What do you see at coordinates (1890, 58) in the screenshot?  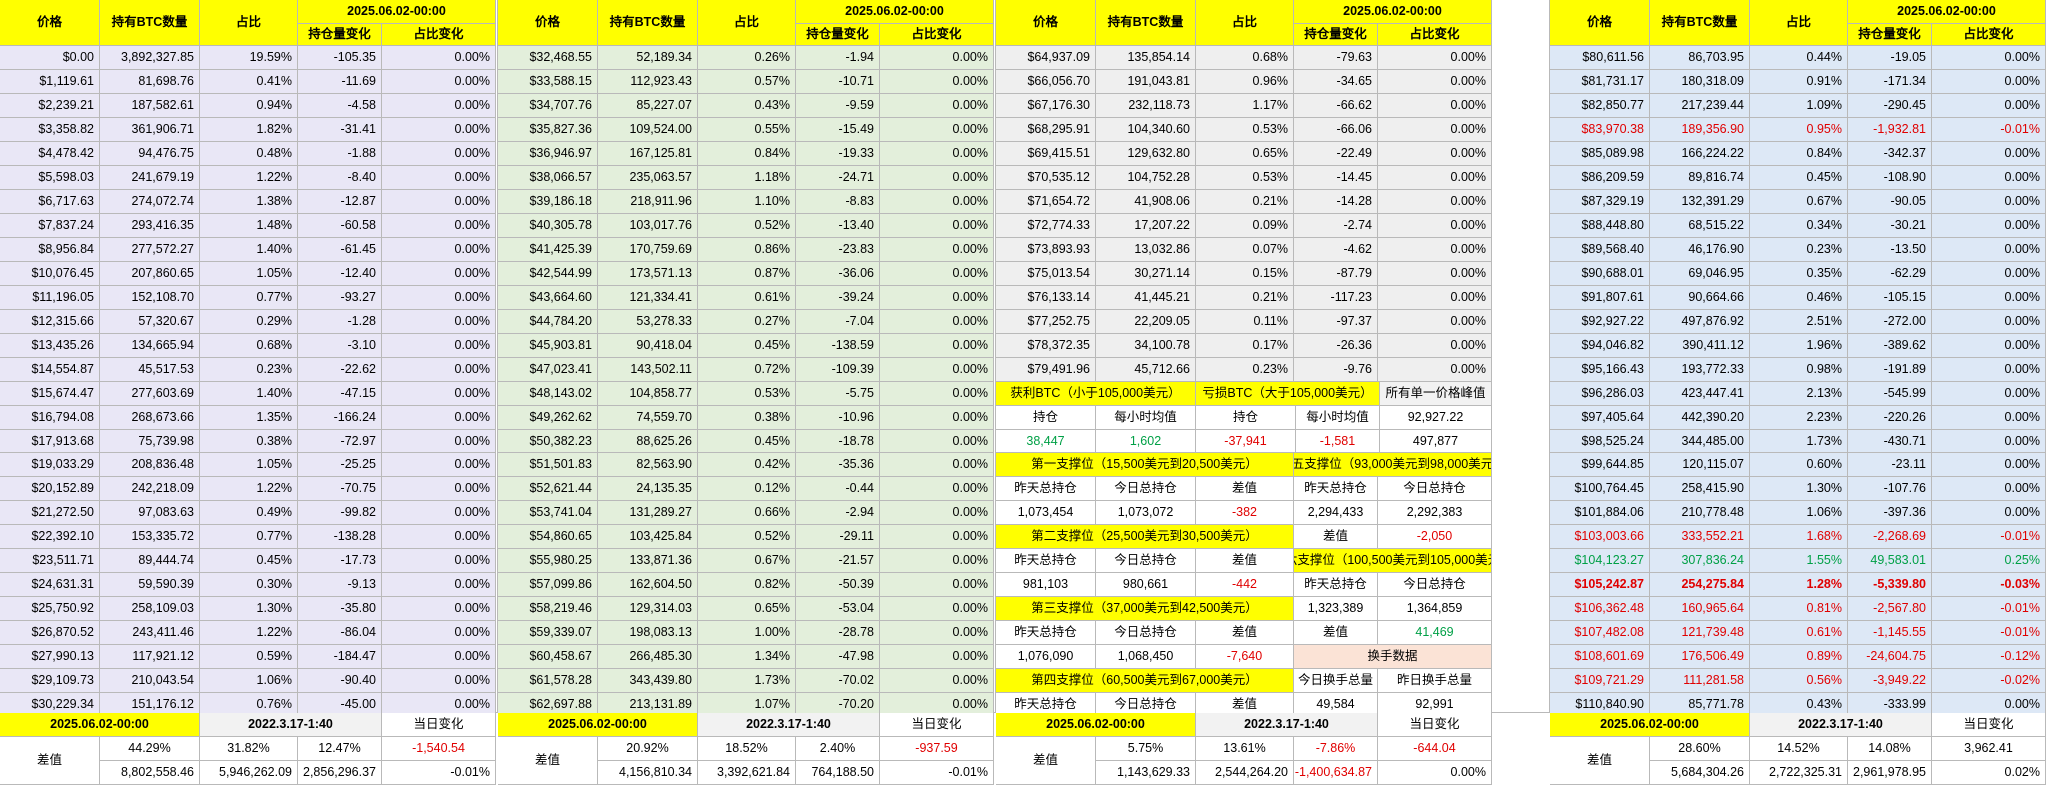 I see `table-cell: -19.05` at bounding box center [1890, 58].